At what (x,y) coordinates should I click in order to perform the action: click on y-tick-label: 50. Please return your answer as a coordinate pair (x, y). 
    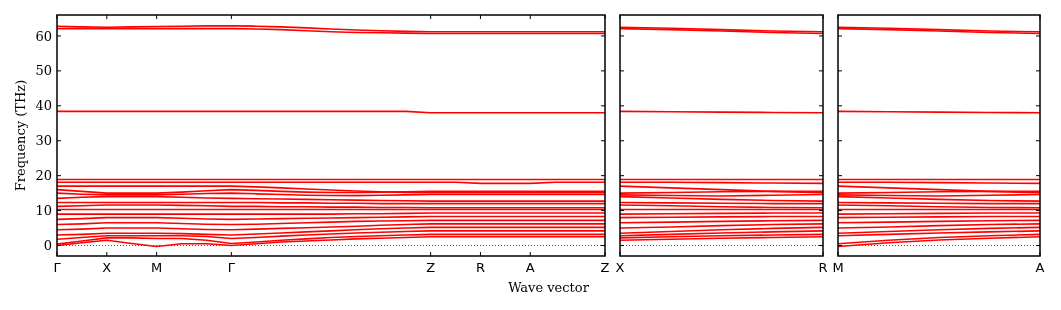
    Looking at the image, I should click on (43, 71).